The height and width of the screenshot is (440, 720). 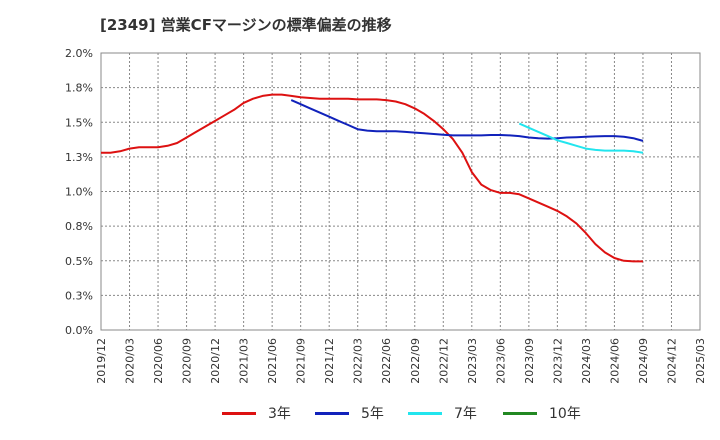 What do you see at coordinates (244, 361) in the screenshot?
I see `x-tick-label: 2021/03` at bounding box center [244, 361].